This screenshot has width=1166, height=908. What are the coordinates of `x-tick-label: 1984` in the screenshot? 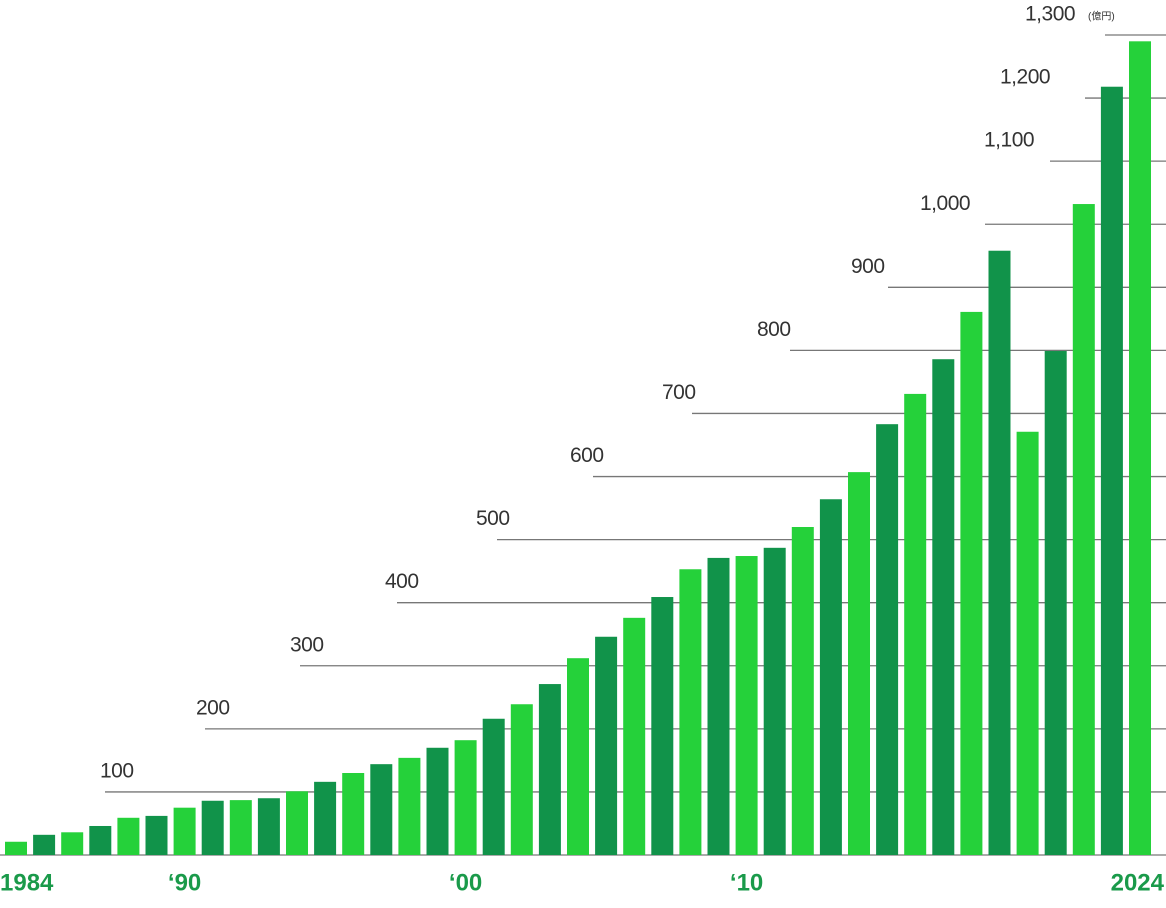 It's located at (27, 882).